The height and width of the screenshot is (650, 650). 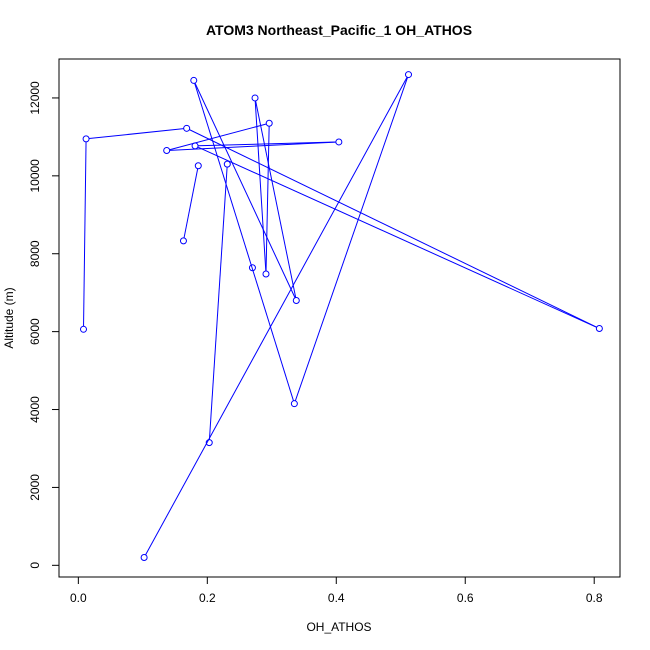 What do you see at coordinates (35, 565) in the screenshot?
I see `y-tick-label: 0` at bounding box center [35, 565].